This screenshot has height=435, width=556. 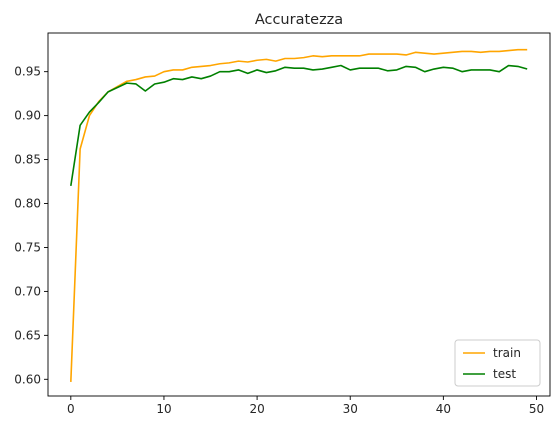 What do you see at coordinates (536, 409) in the screenshot?
I see `x-tick-label: 50` at bounding box center [536, 409].